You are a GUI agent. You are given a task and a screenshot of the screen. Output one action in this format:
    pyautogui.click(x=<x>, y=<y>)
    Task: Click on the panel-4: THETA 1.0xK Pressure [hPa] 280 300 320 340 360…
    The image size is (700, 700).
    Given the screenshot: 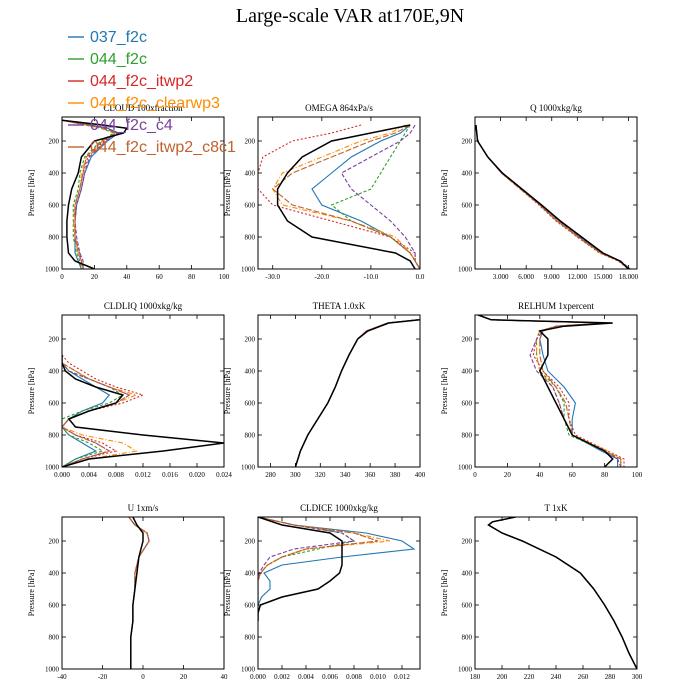 What is the action you would take?
    pyautogui.click(x=324, y=390)
    